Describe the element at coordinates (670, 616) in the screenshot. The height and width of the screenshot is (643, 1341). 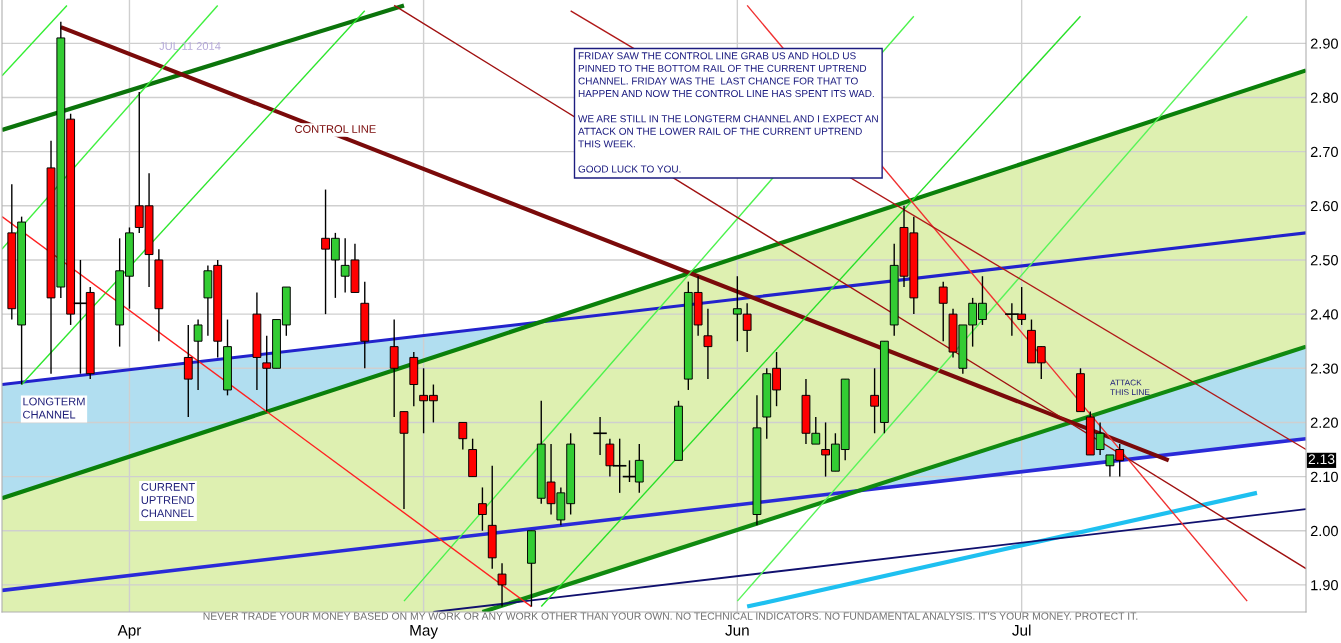
I see `text: NEVER TRADE YOUR MONEY BASED ON MY WORK OR ANY WORK OTHER THAN YOUR OWN. NO TECHNICAL INDICATORS. NO FUNDAMENTAL ANALYSIS. IT'S YOUR MONEY. PROTECT IT.` at that location.